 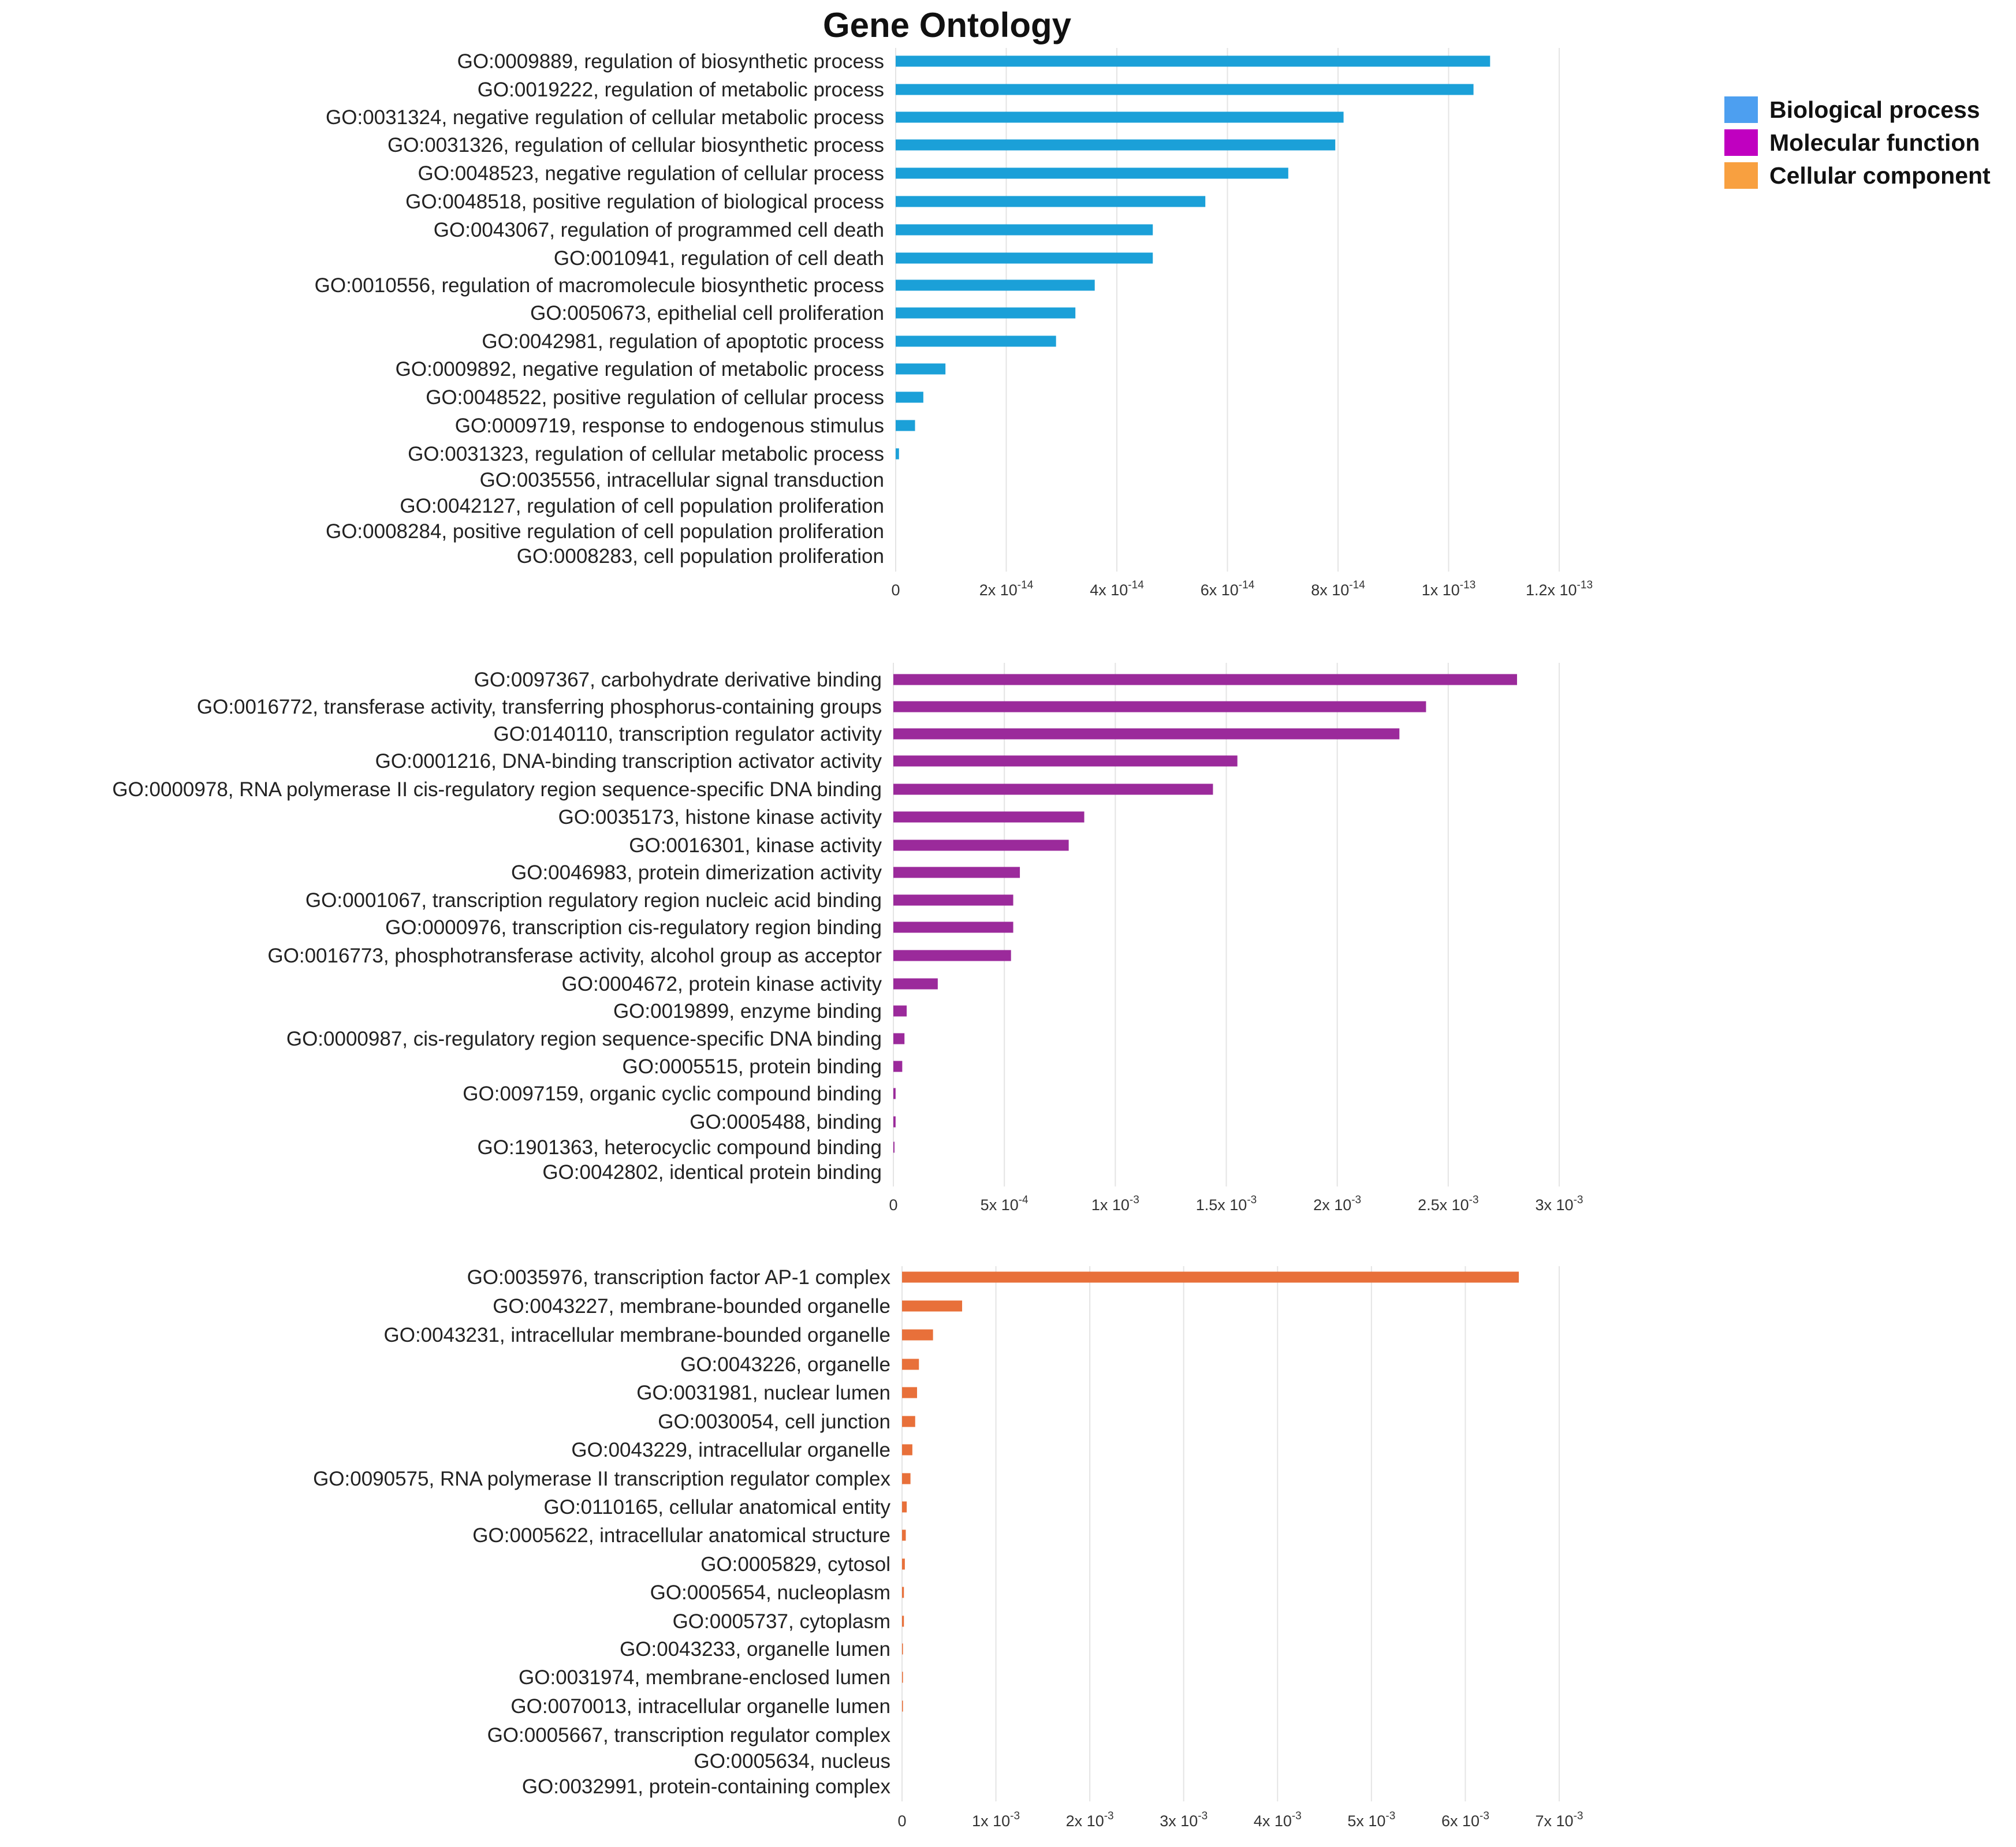 I want to click on category-label: GO:0031981, nuclear lumen, so click(x=763, y=1393).